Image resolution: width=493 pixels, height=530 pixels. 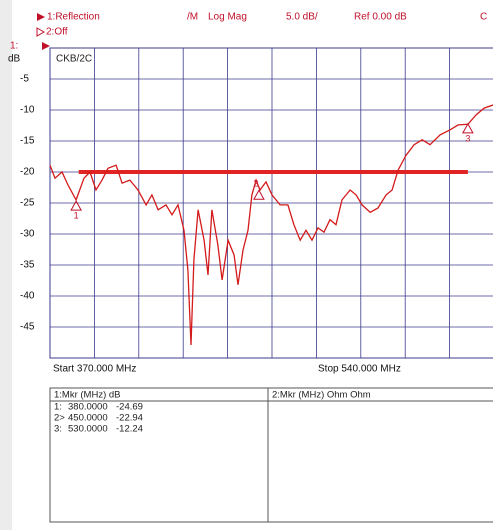 I want to click on trace-label: CKB/2C, so click(x=74, y=59).